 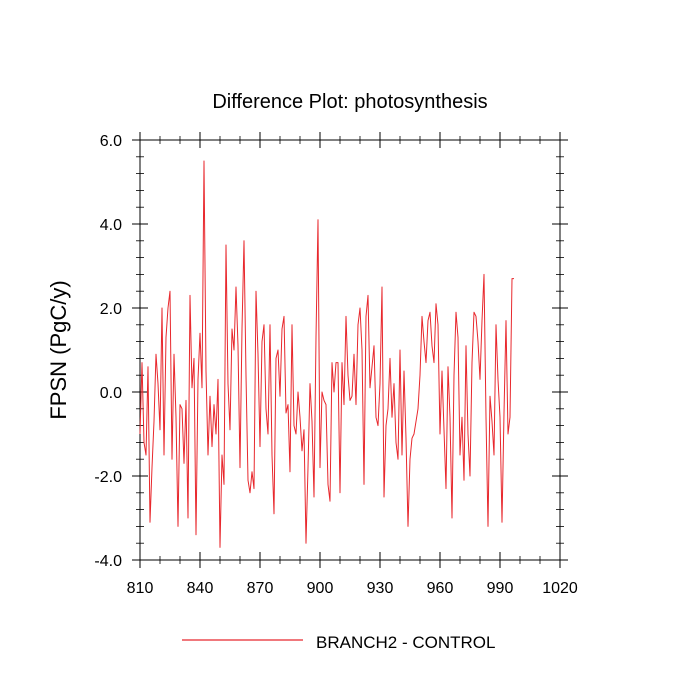 What do you see at coordinates (405, 642) in the screenshot?
I see `legend-label: BRANCH2 - CONTROL` at bounding box center [405, 642].